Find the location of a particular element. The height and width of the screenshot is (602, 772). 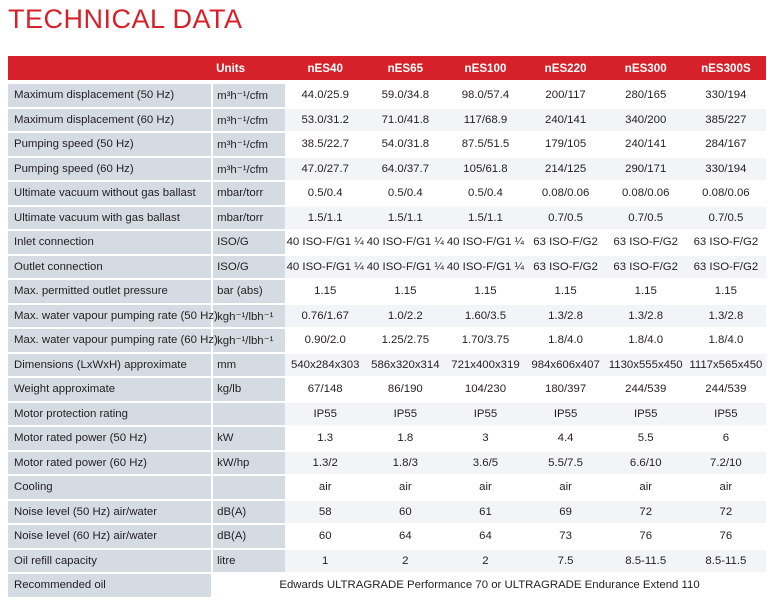

value-cell: 0.76/1.67 is located at coordinates (325, 316).